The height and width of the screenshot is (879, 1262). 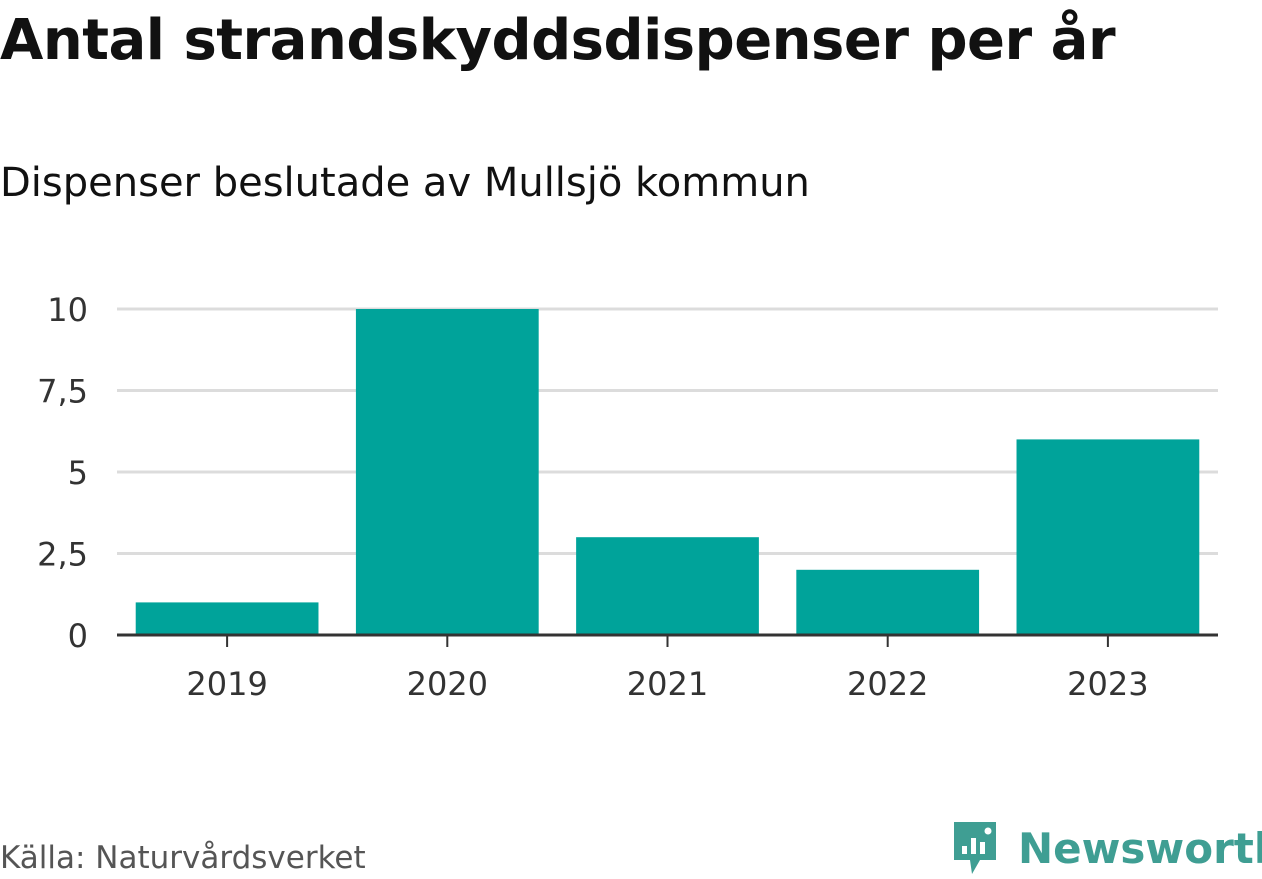 What do you see at coordinates (62, 392) in the screenshot?
I see `y-tick-label: 7,5` at bounding box center [62, 392].